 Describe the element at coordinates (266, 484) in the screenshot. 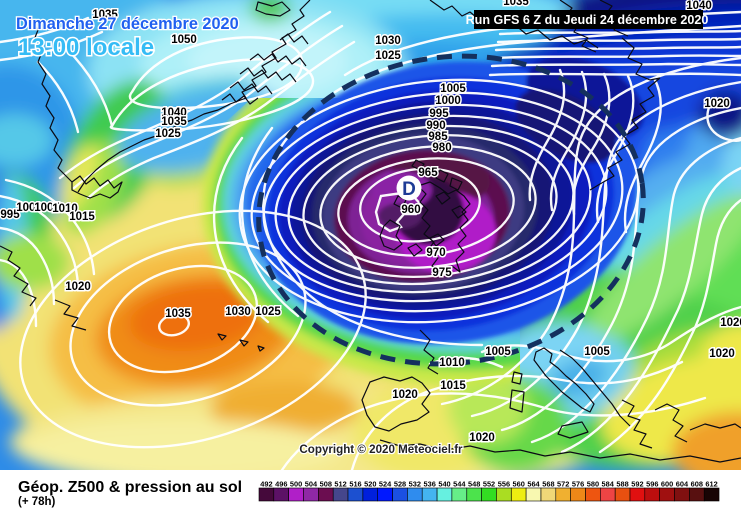

I see `svg-text: 492` at that location.